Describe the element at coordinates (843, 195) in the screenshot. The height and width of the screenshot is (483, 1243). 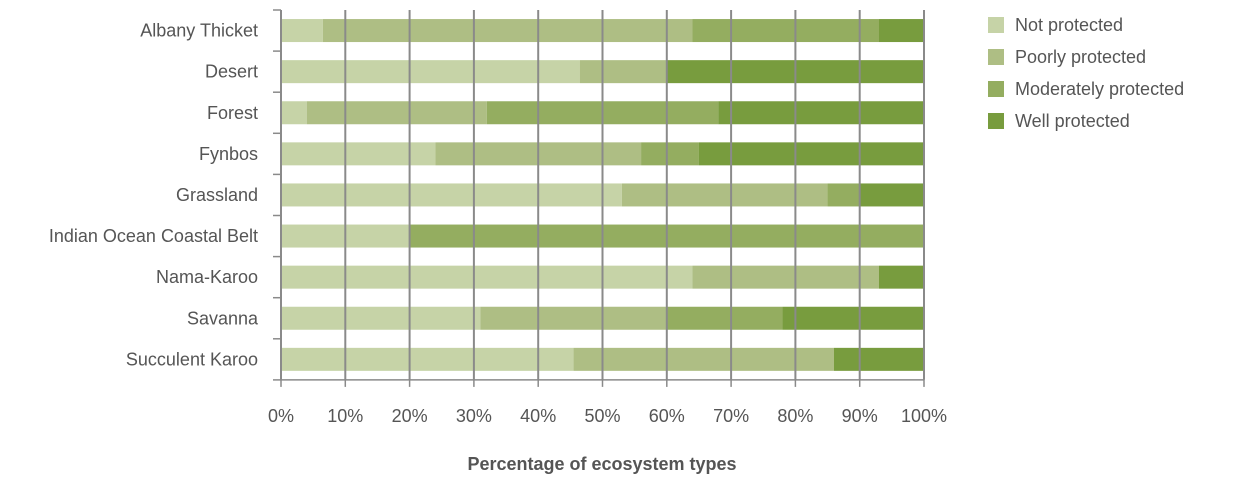
I see `bar-segment-grassland-moderately-protected` at that location.